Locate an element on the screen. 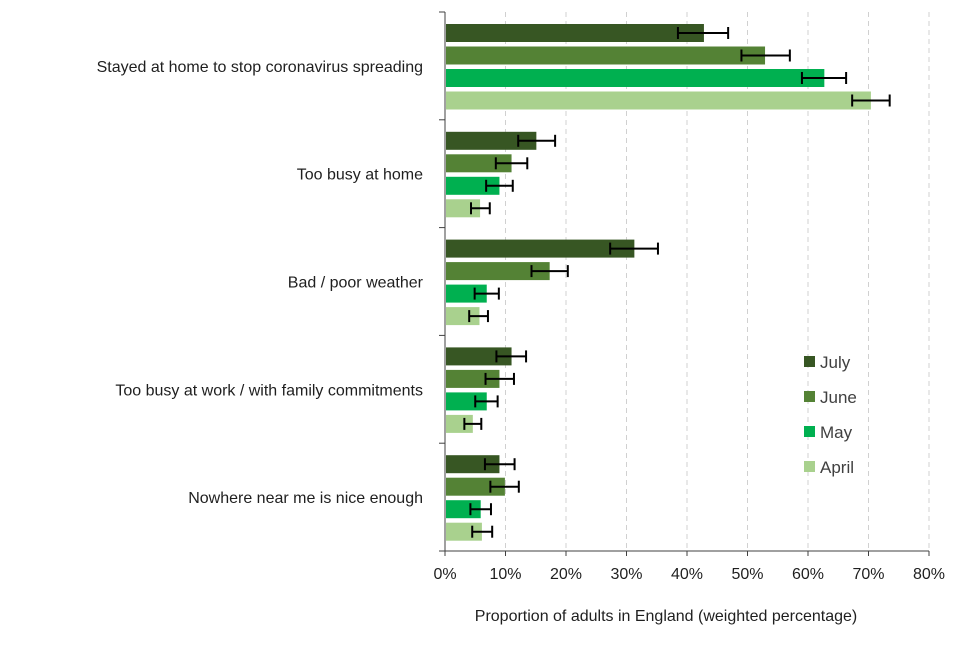  x-tick-label: 50% is located at coordinates (747, 574).